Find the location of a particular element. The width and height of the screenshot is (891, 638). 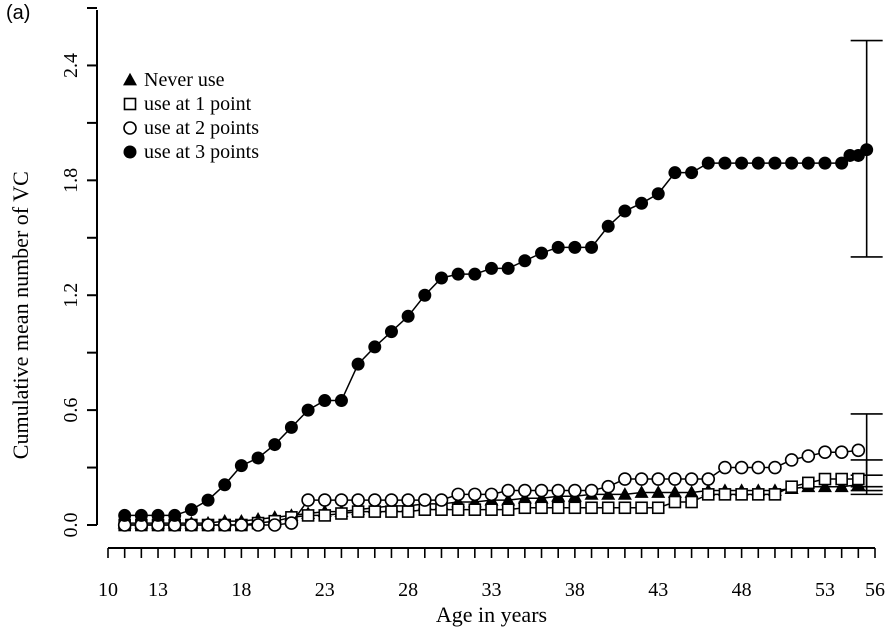

x-tick-label: 43 is located at coordinates (658, 590).